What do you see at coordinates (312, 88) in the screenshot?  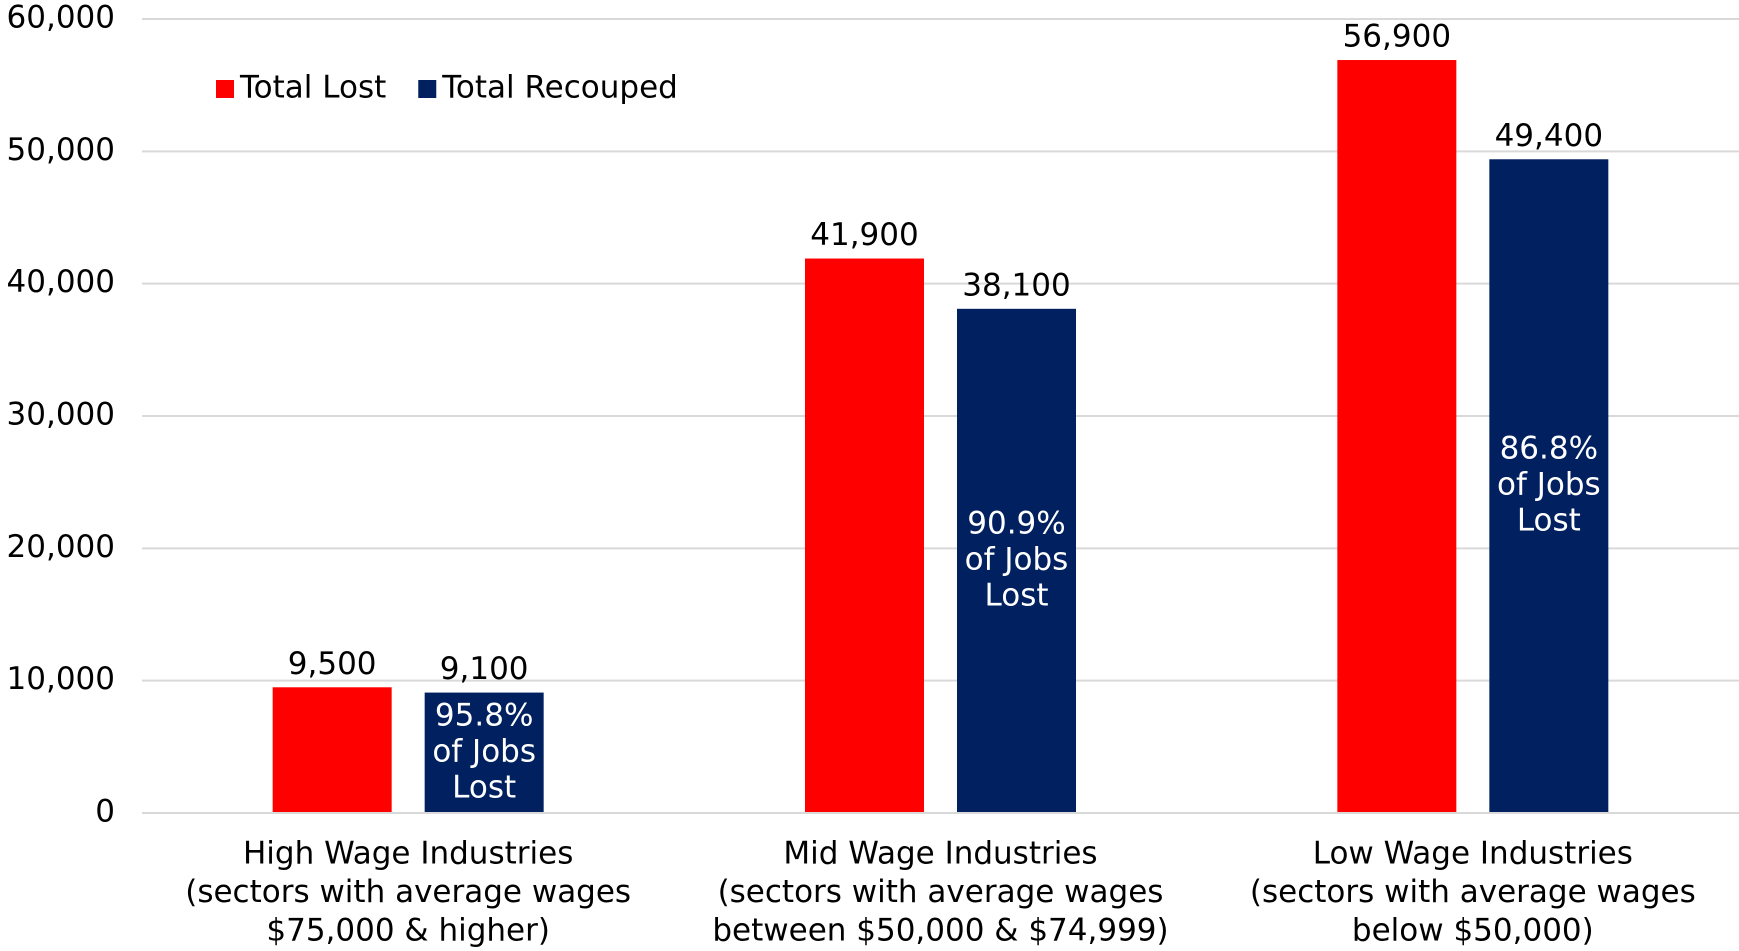 I see `legend-label: Total Lost` at bounding box center [312, 88].